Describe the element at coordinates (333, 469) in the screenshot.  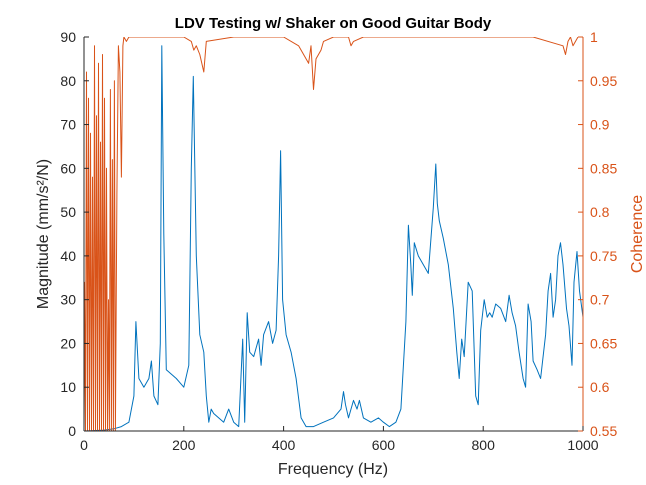
I see `x-axis-title: Frequency (Hz)` at that location.